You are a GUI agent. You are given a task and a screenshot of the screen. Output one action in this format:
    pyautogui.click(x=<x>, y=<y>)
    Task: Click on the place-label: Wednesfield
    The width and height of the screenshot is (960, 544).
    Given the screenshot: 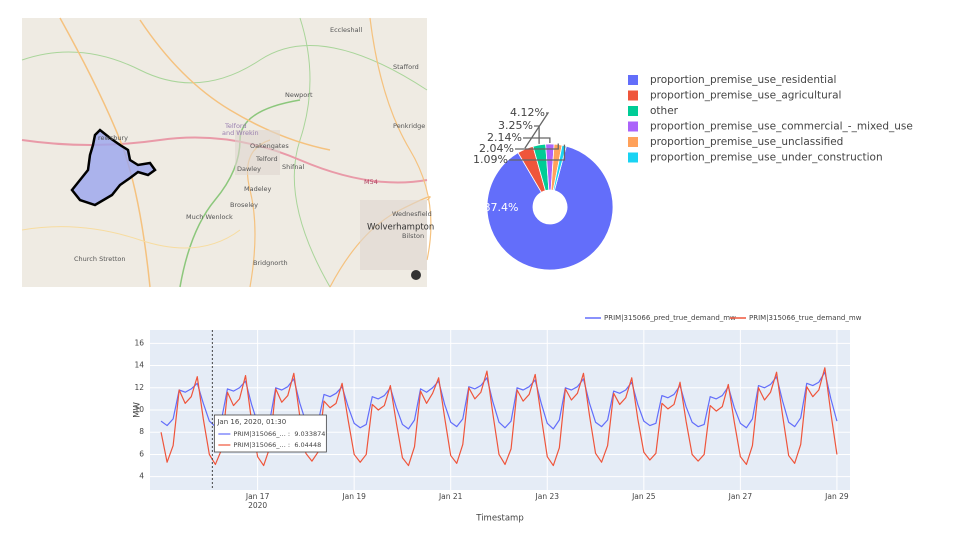 What is the action you would take?
    pyautogui.click(x=412, y=214)
    